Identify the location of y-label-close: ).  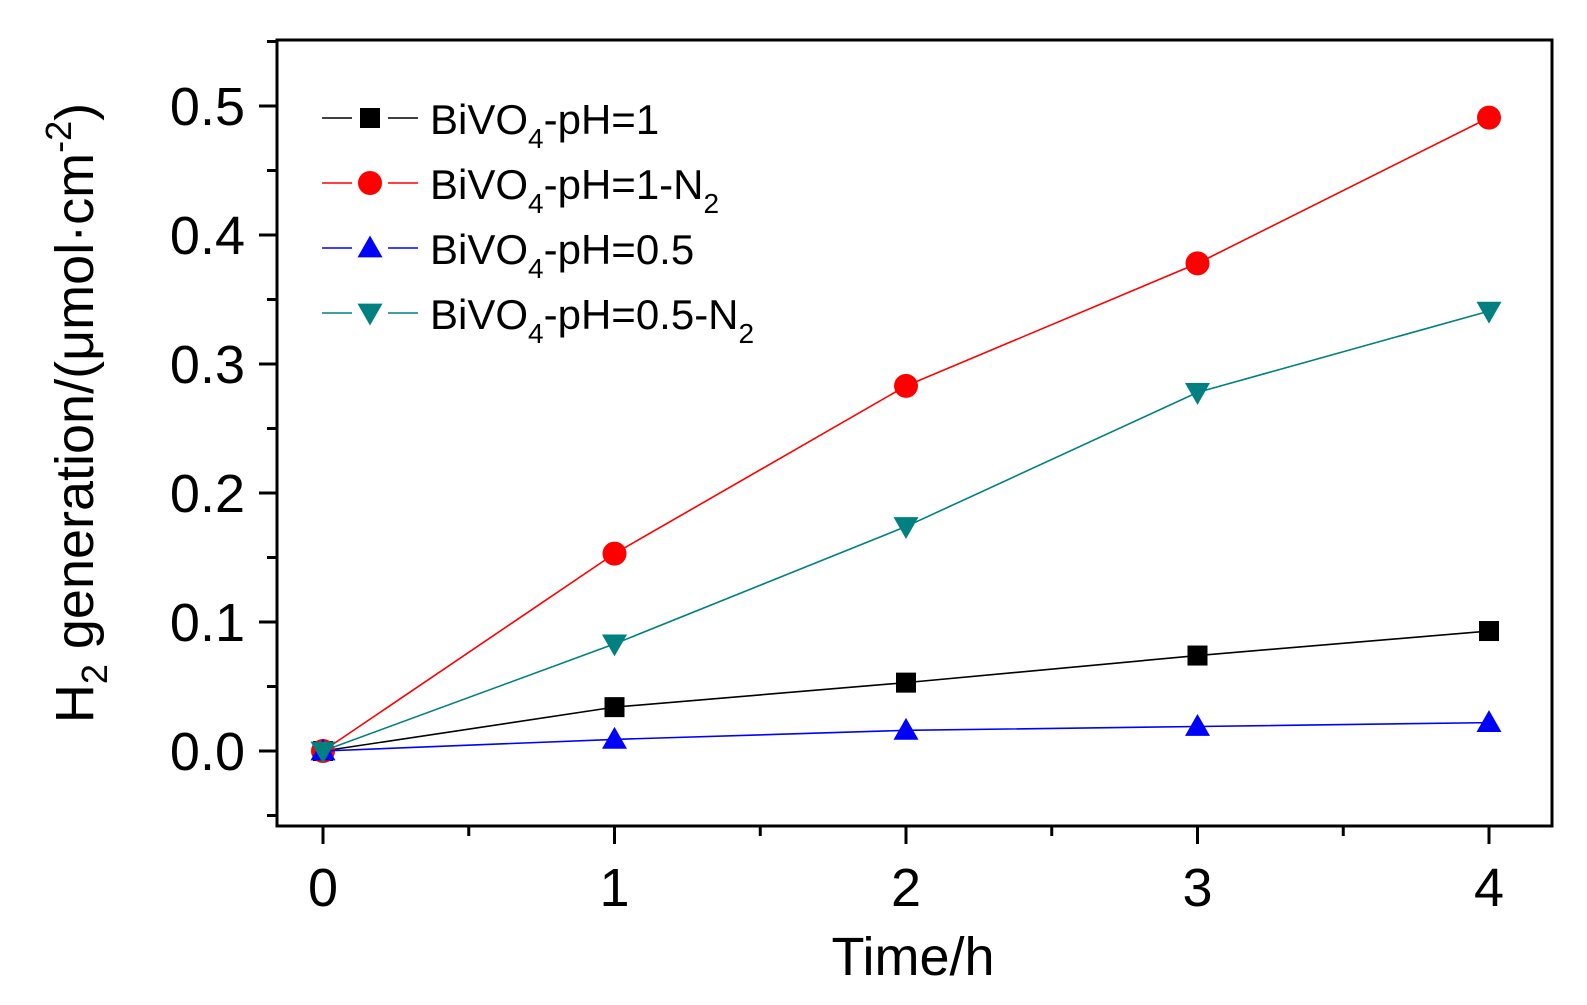
(75, 112).